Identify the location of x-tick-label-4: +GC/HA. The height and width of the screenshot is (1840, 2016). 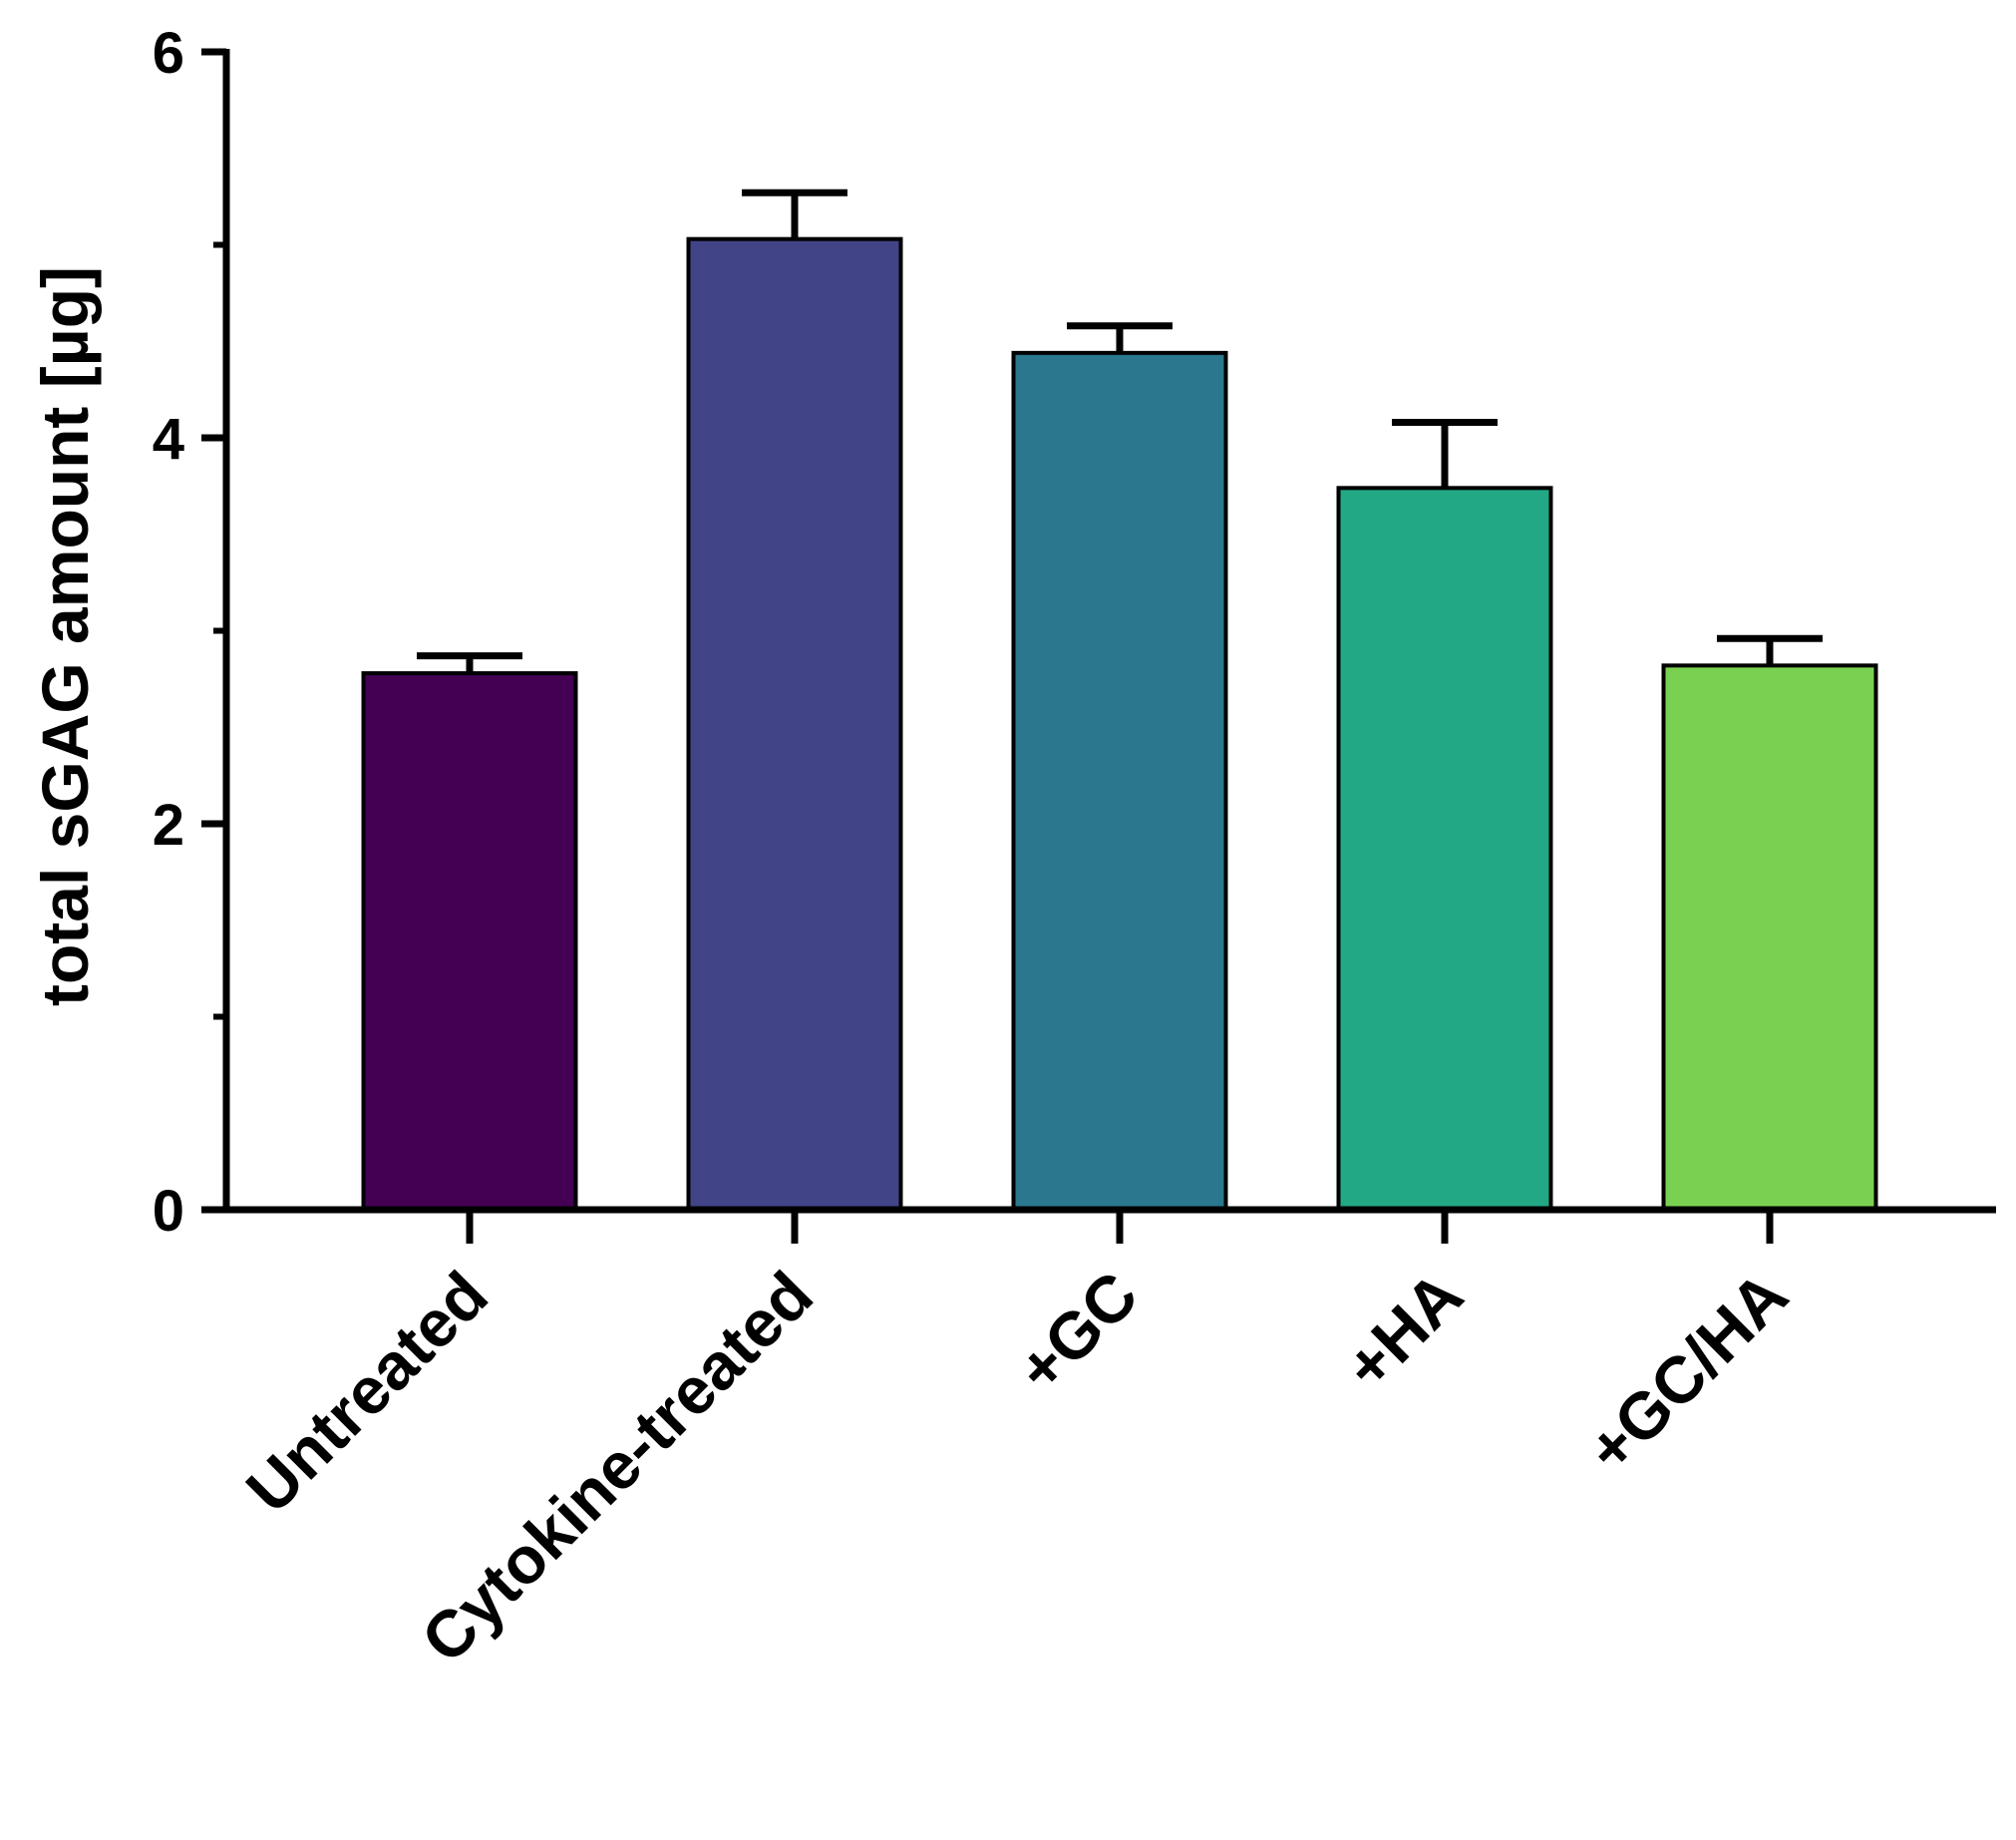
(1687, 1372).